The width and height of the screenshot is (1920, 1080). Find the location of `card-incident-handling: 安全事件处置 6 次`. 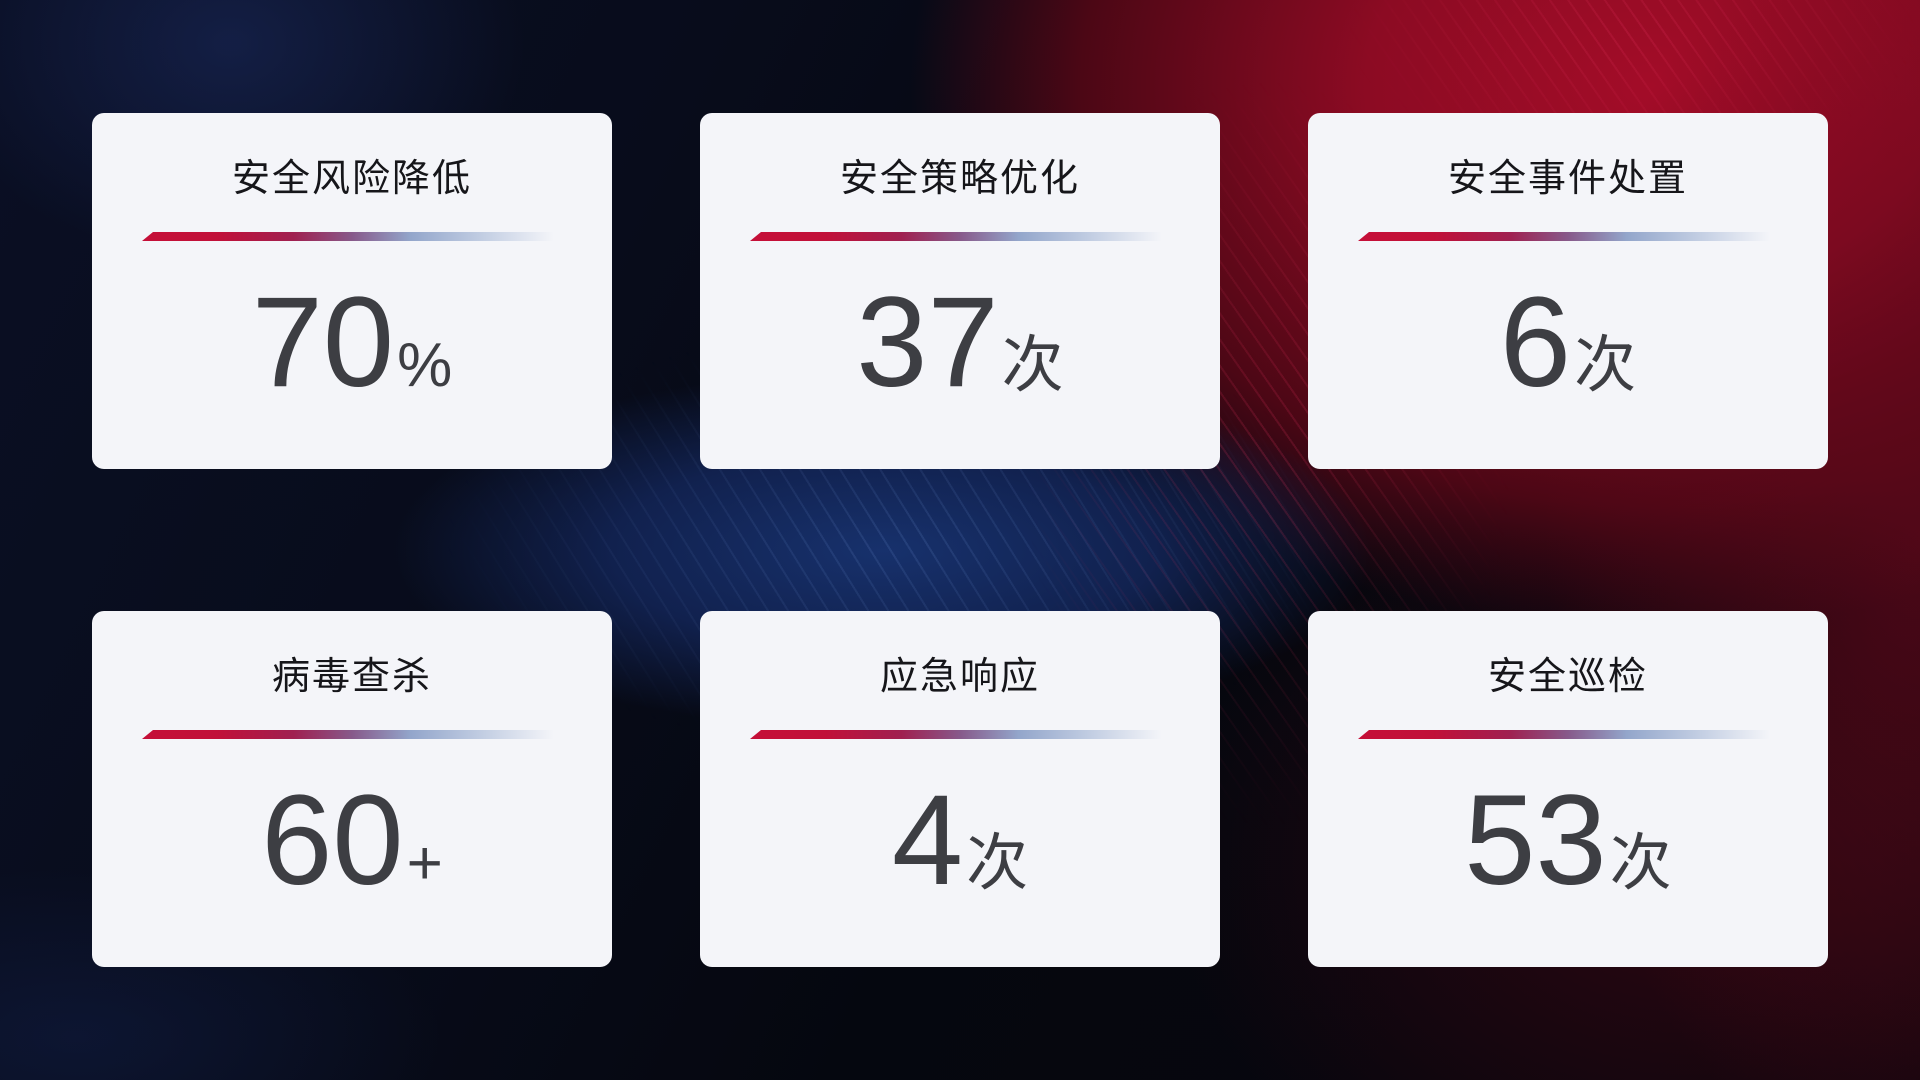

card-incident-handling: 安全事件处置 6 次 is located at coordinates (1568, 291).